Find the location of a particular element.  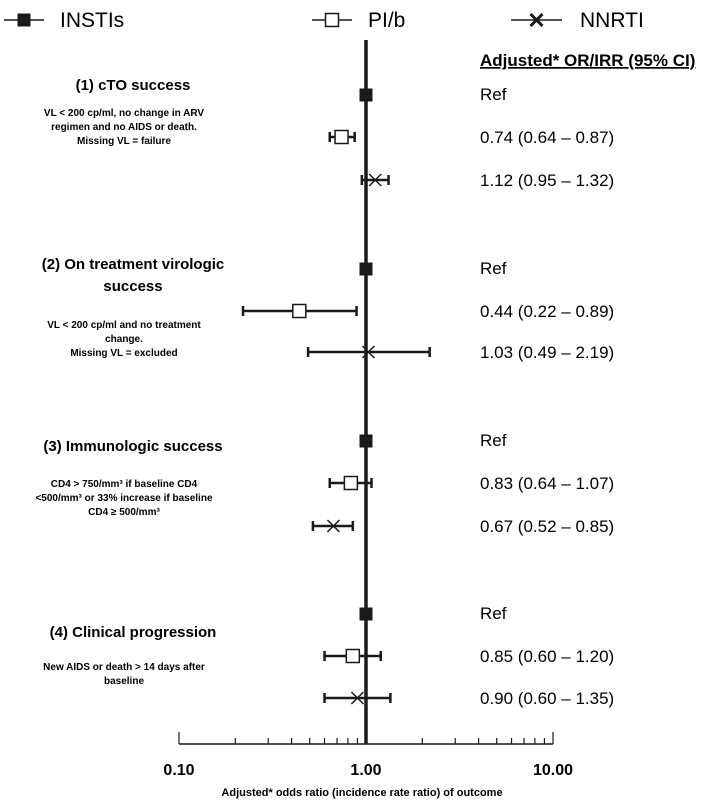

estimate-label: 1.12 (0.95 – 1.32) is located at coordinates (547, 180).